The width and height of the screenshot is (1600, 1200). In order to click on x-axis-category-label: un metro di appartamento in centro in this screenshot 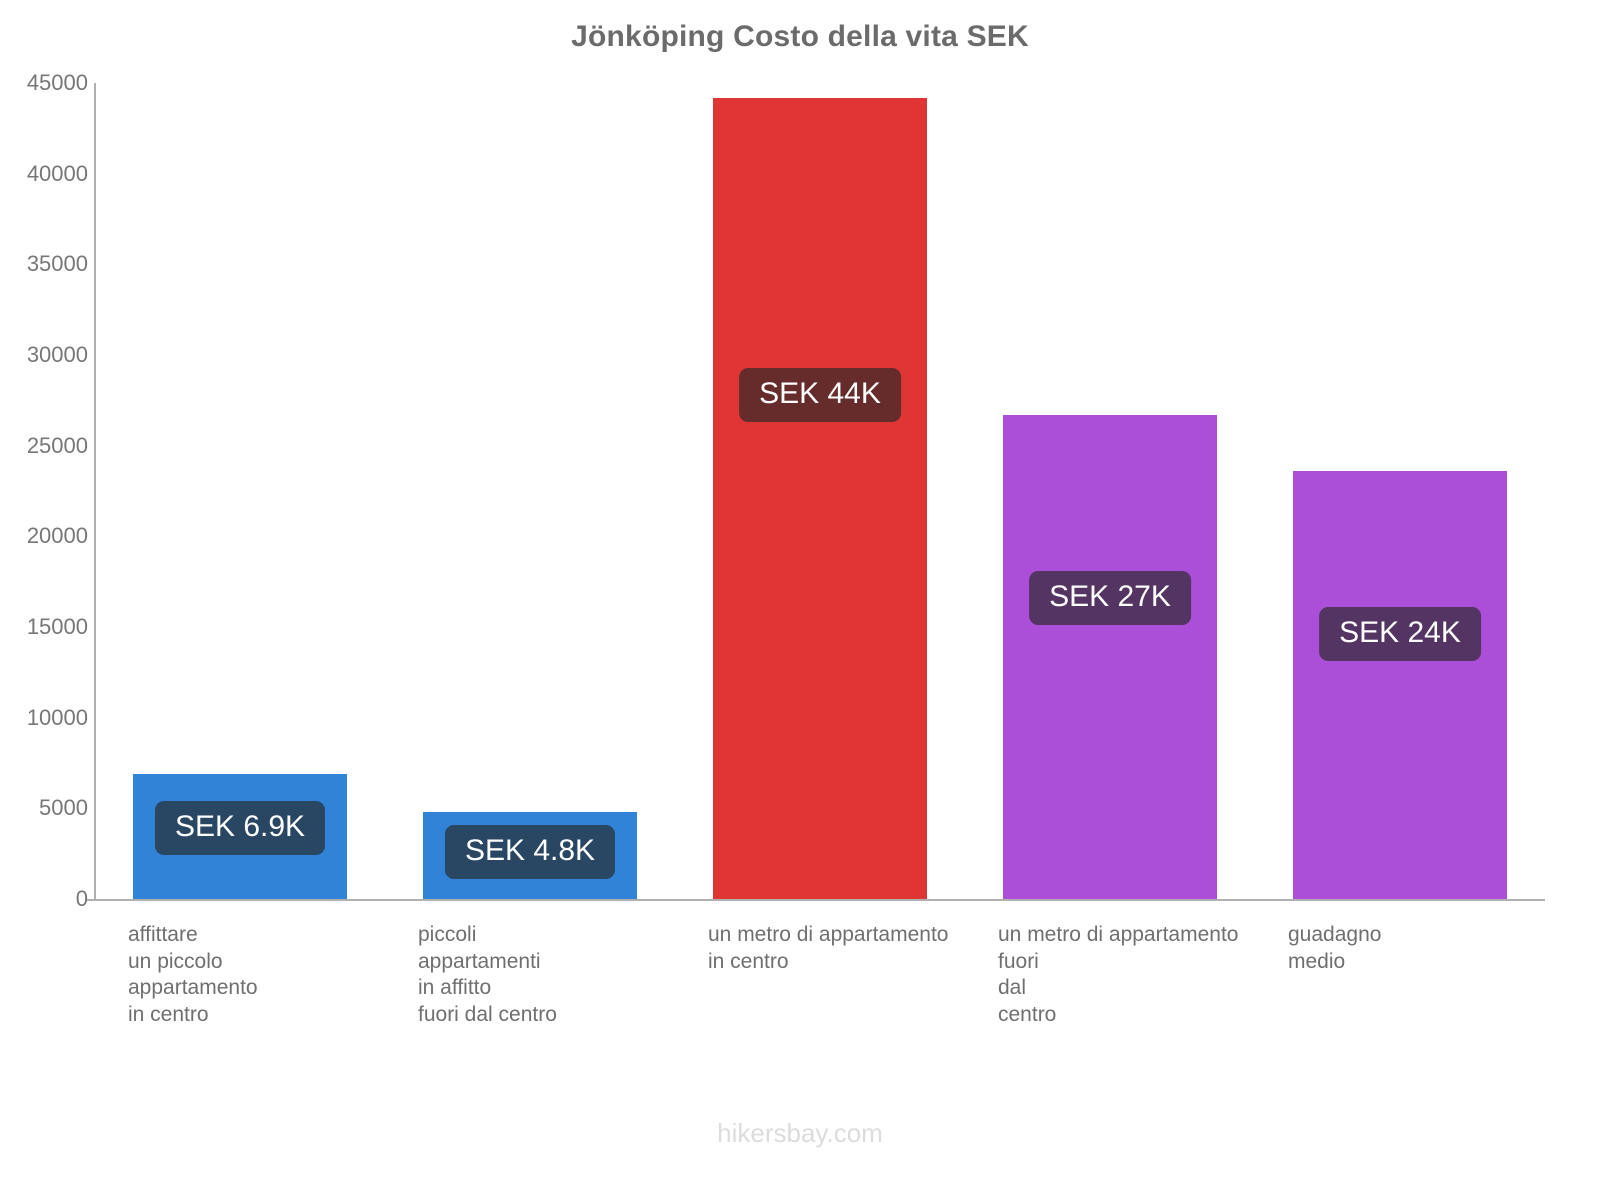, I will do `click(828, 948)`.